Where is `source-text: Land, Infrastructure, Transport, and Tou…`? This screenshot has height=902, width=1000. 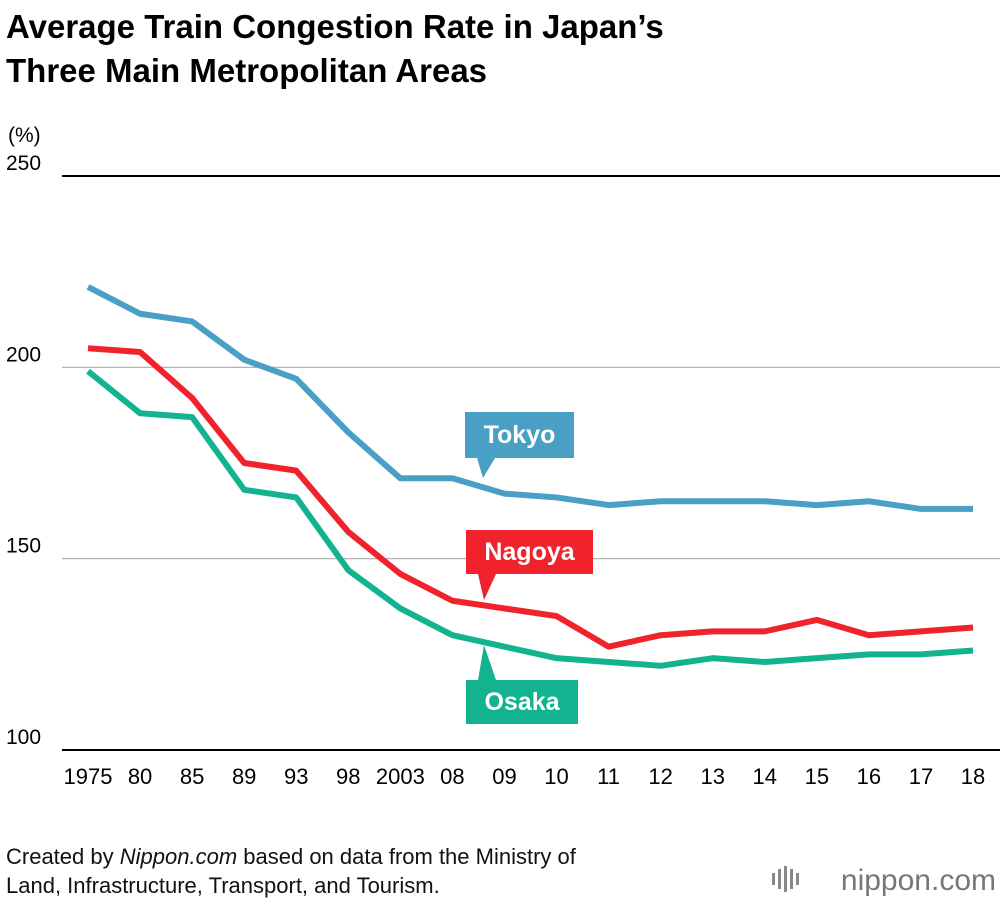
source-text: Land, Infrastructure, Transport, and Tou… is located at coordinates (223, 885).